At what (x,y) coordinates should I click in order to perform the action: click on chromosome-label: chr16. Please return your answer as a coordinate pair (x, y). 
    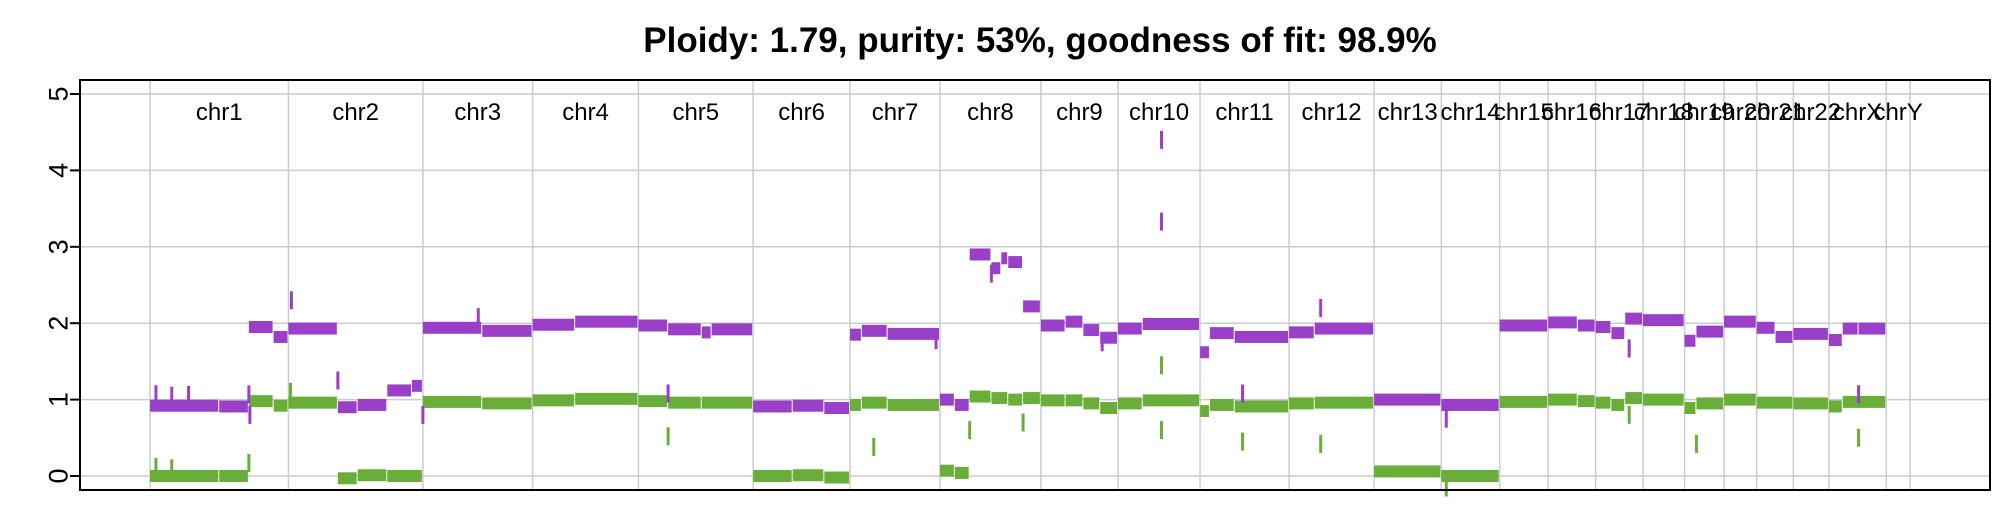
    Looking at the image, I should click on (1572, 112).